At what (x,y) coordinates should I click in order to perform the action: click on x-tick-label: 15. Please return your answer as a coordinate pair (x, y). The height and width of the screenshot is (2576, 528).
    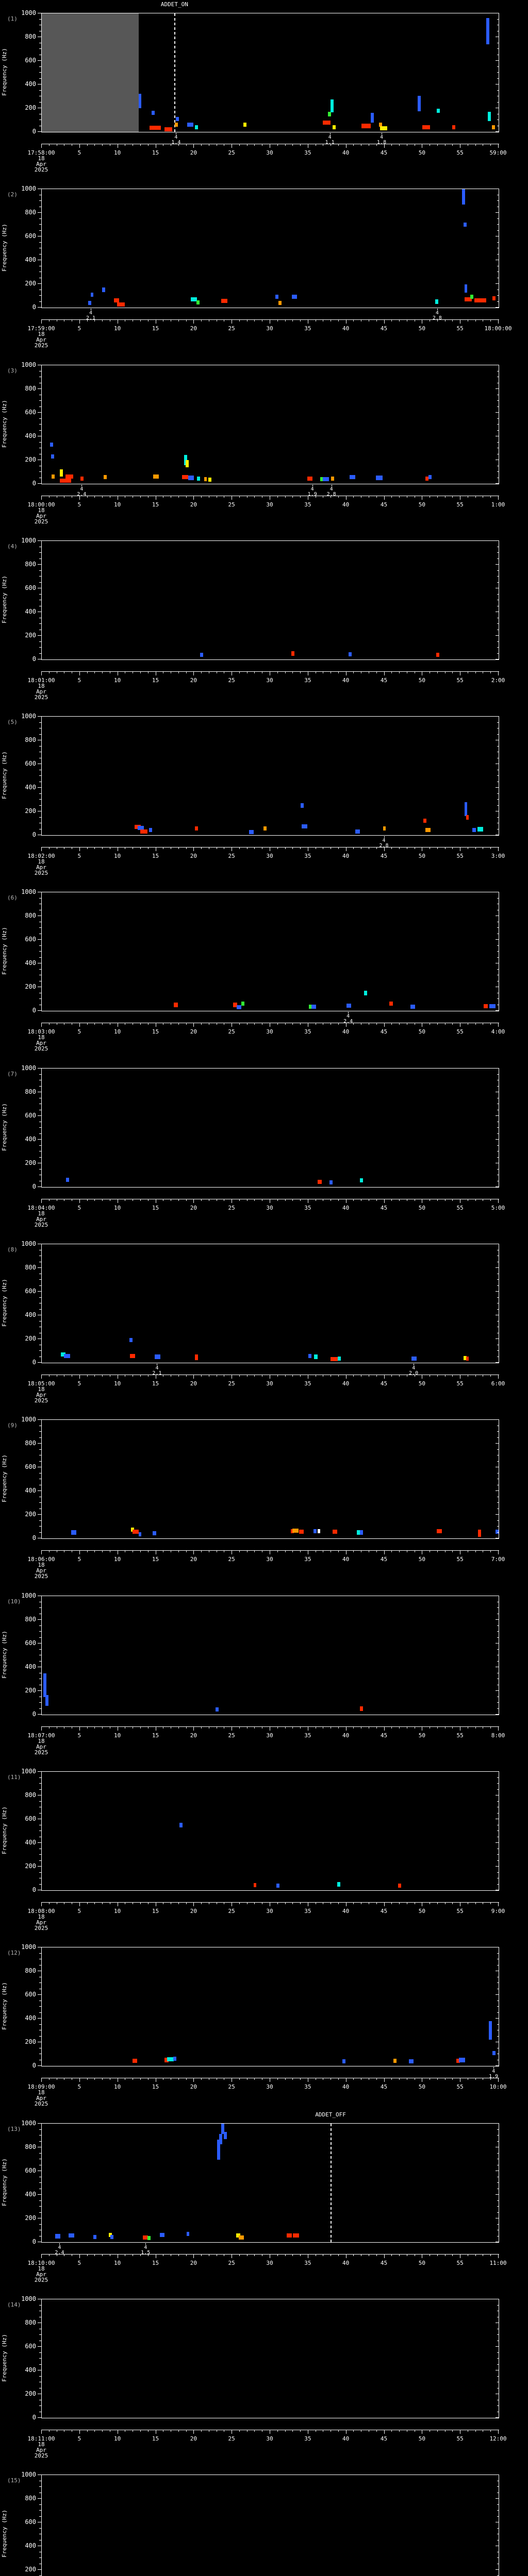
    Looking at the image, I should click on (155, 1735).